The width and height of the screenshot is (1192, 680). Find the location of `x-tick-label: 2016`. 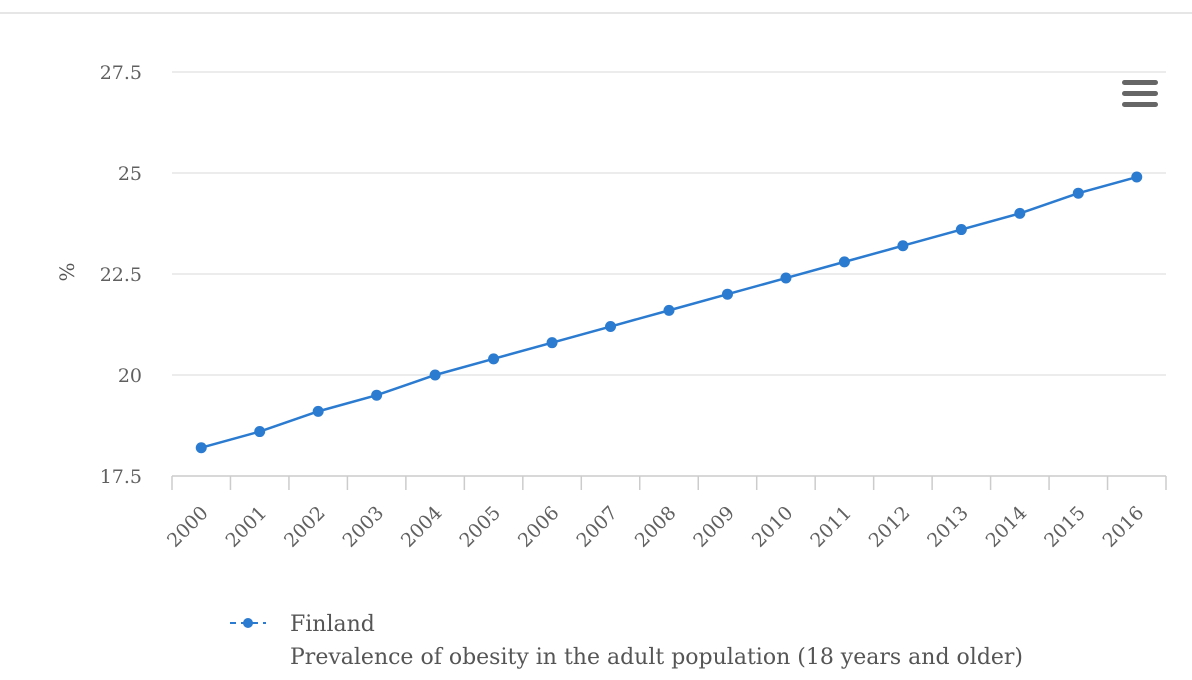

x-tick-label: 2016 is located at coordinates (1124, 527).